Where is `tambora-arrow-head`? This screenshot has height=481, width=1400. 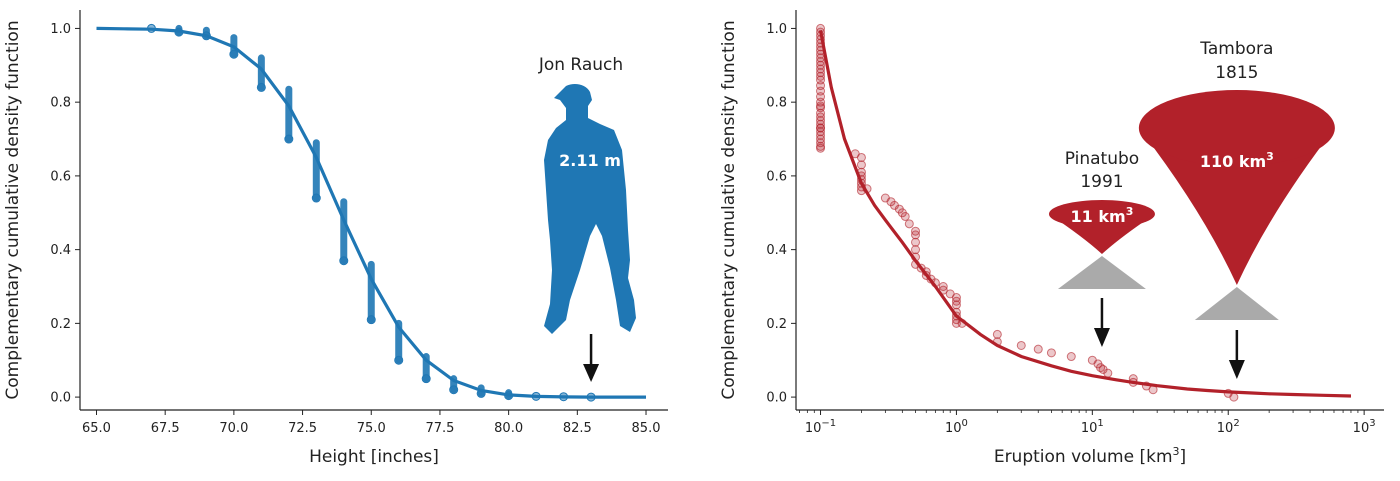 tambora-arrow-head is located at coordinates (1236, 369).